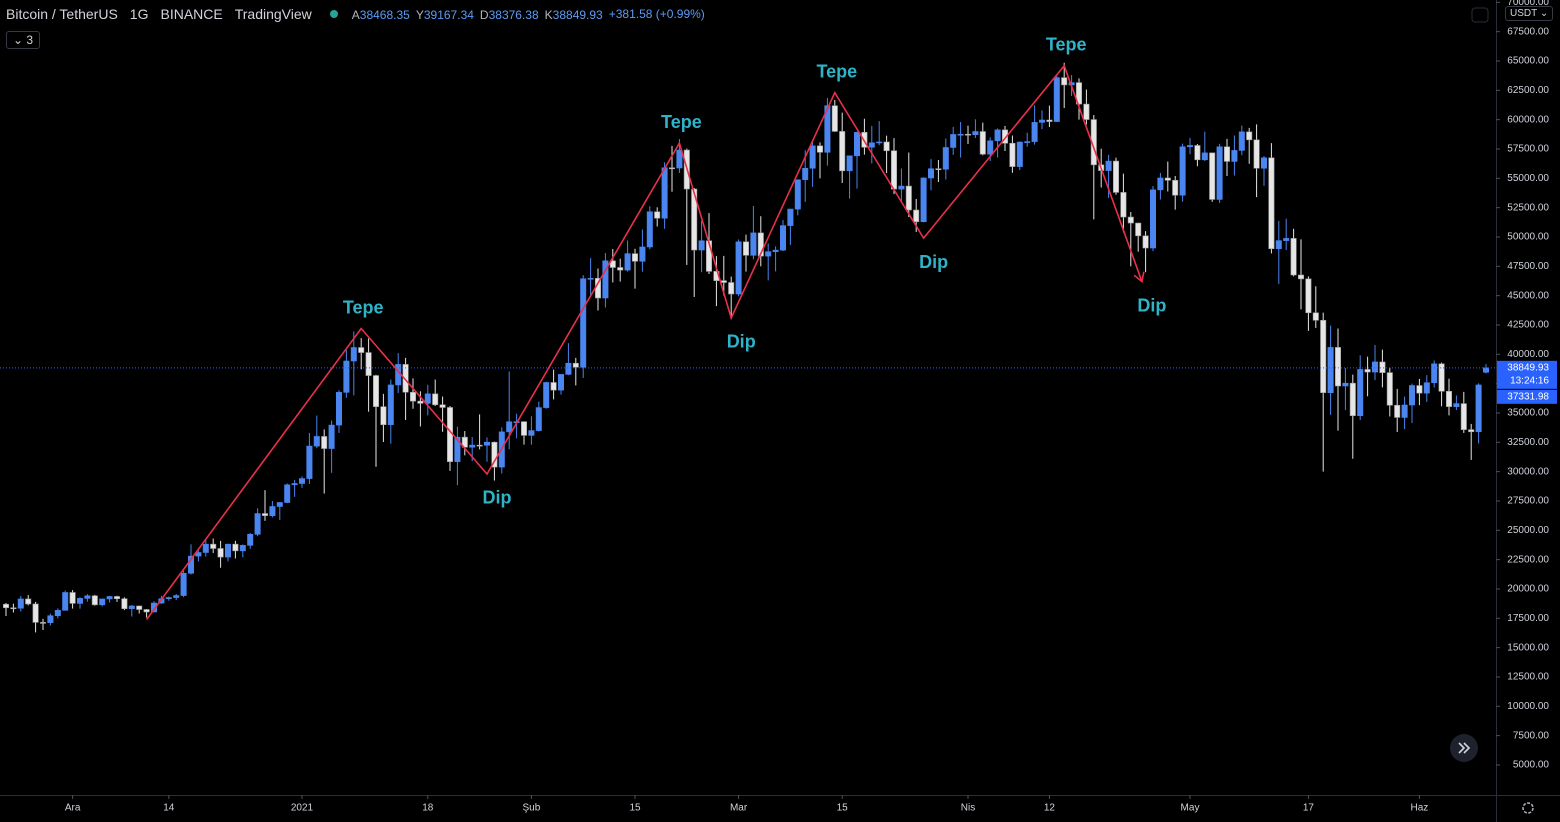 This screenshot has width=1560, height=822. Describe the element at coordinates (1528, 442) in the screenshot. I see `y-tick-label: 32500.00` at that location.